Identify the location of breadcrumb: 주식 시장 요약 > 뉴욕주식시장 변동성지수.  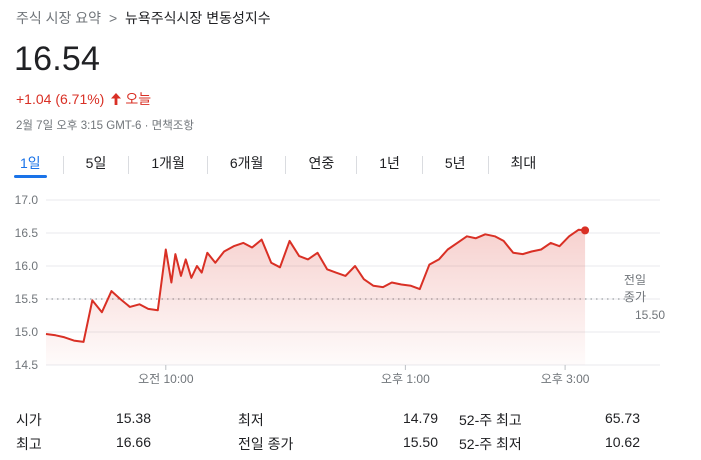
(143, 18).